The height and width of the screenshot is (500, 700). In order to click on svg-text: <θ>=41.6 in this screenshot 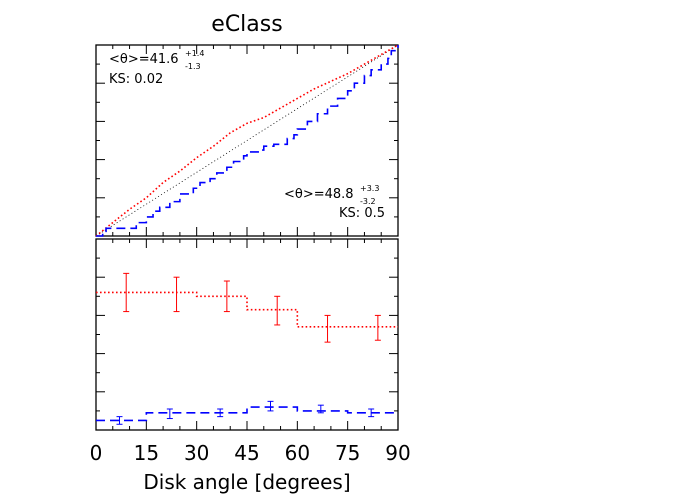, I will do `click(144, 59)`.